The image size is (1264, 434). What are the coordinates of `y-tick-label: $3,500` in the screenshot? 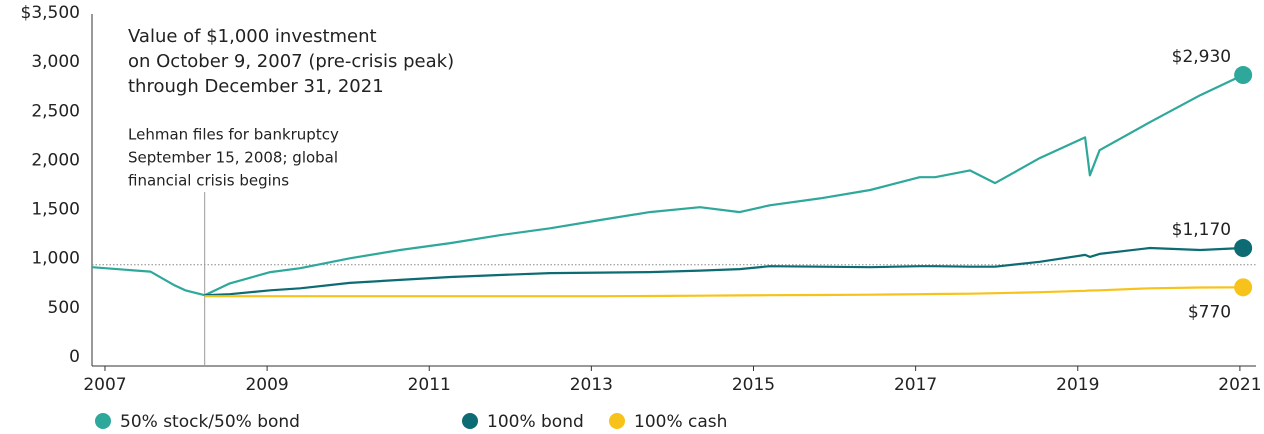 It's located at (50, 13).